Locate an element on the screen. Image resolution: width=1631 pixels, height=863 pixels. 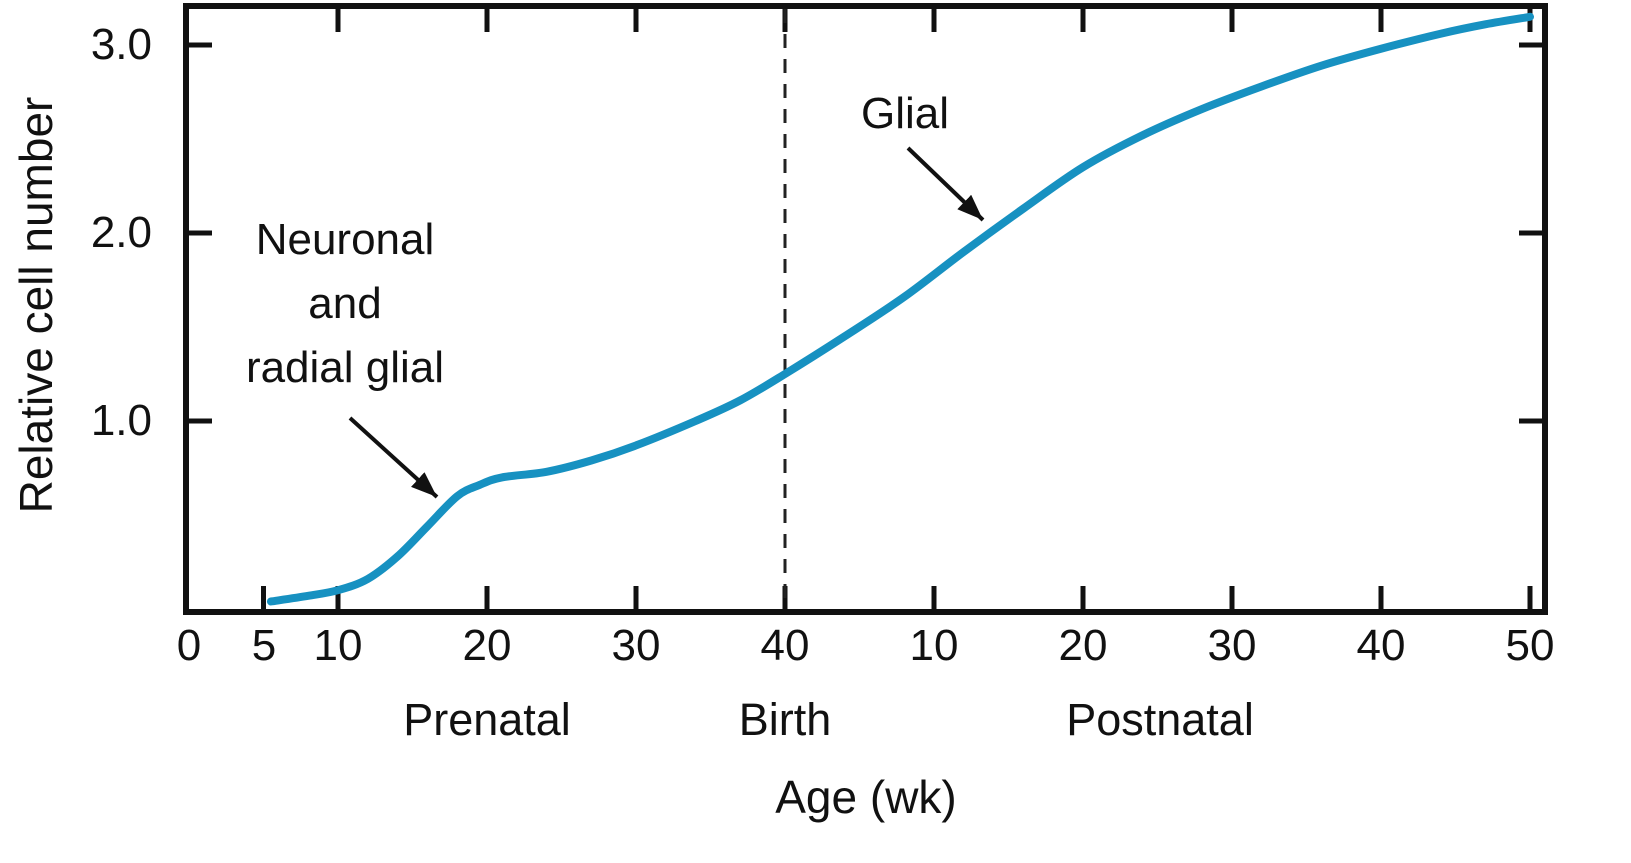
annotation-line: and is located at coordinates (345, 303).